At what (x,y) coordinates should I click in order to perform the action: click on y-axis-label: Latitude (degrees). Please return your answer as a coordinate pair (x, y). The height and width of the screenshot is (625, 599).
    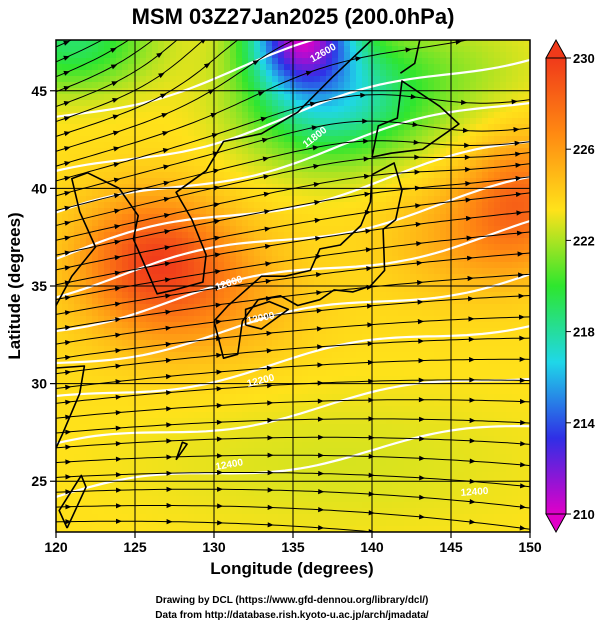
    Looking at the image, I should click on (14, 285).